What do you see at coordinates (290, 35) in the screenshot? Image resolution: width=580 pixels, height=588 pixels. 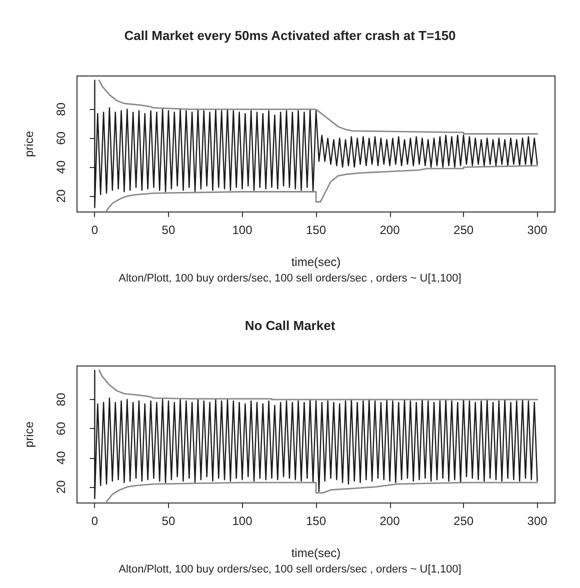 I see `chart-title: Call Market every 50ms Activated after crash at T=150` at bounding box center [290, 35].